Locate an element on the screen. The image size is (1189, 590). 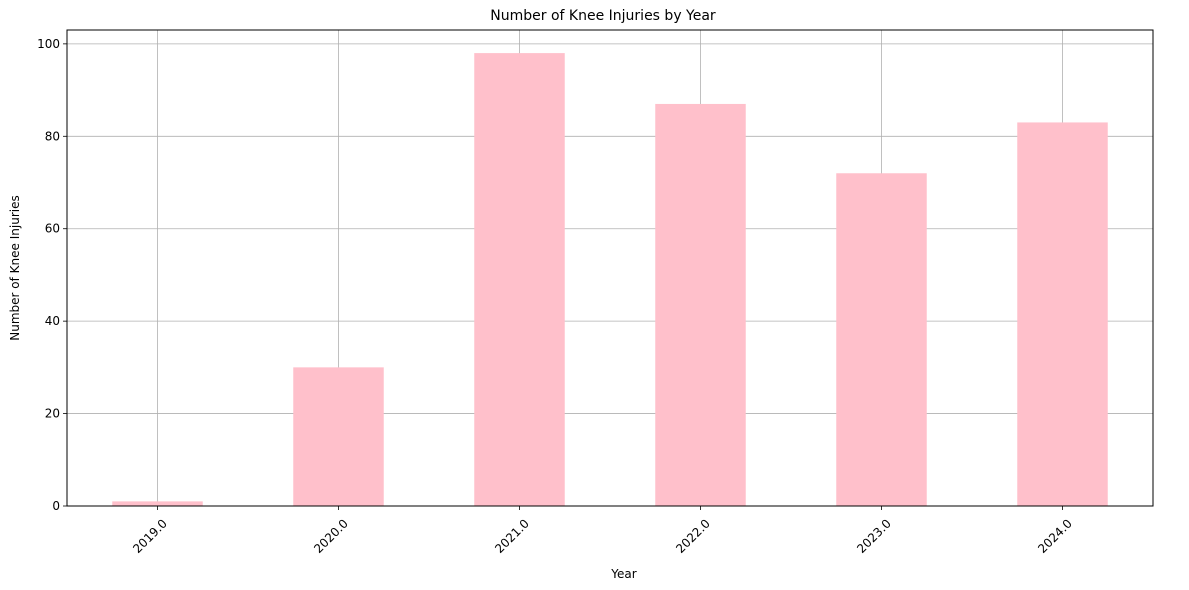
y-tick-label: 20 is located at coordinates (52, 414).